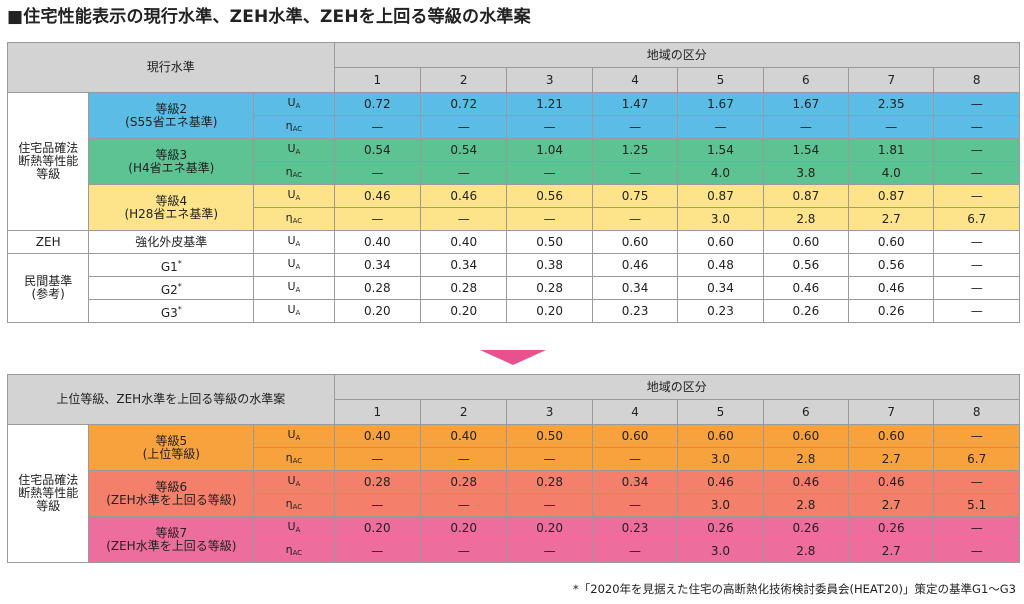 This screenshot has width=1024, height=604. Describe the element at coordinates (171, 493) in the screenshot. I see `level-label: 等級6 (ZEH水準を上回る等級)` at that location.